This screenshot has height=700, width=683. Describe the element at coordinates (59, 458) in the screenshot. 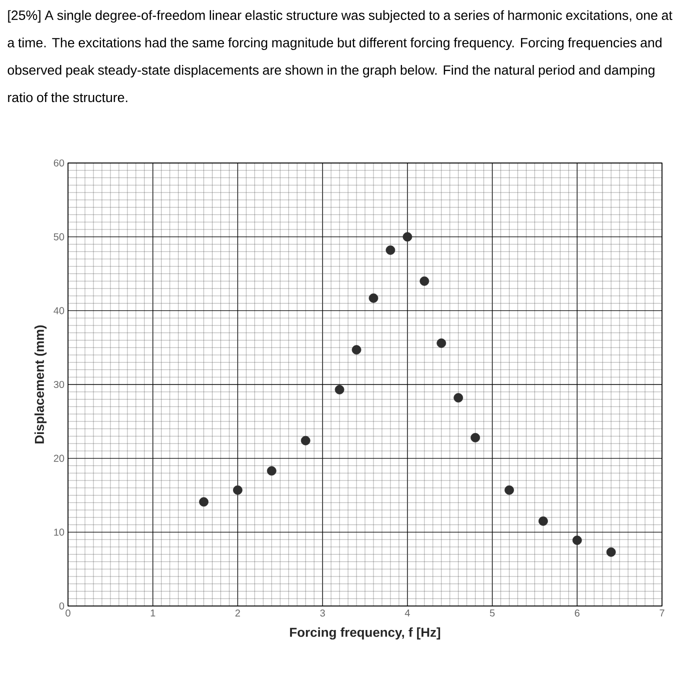

I see `y-tick-label: 20` at that location.